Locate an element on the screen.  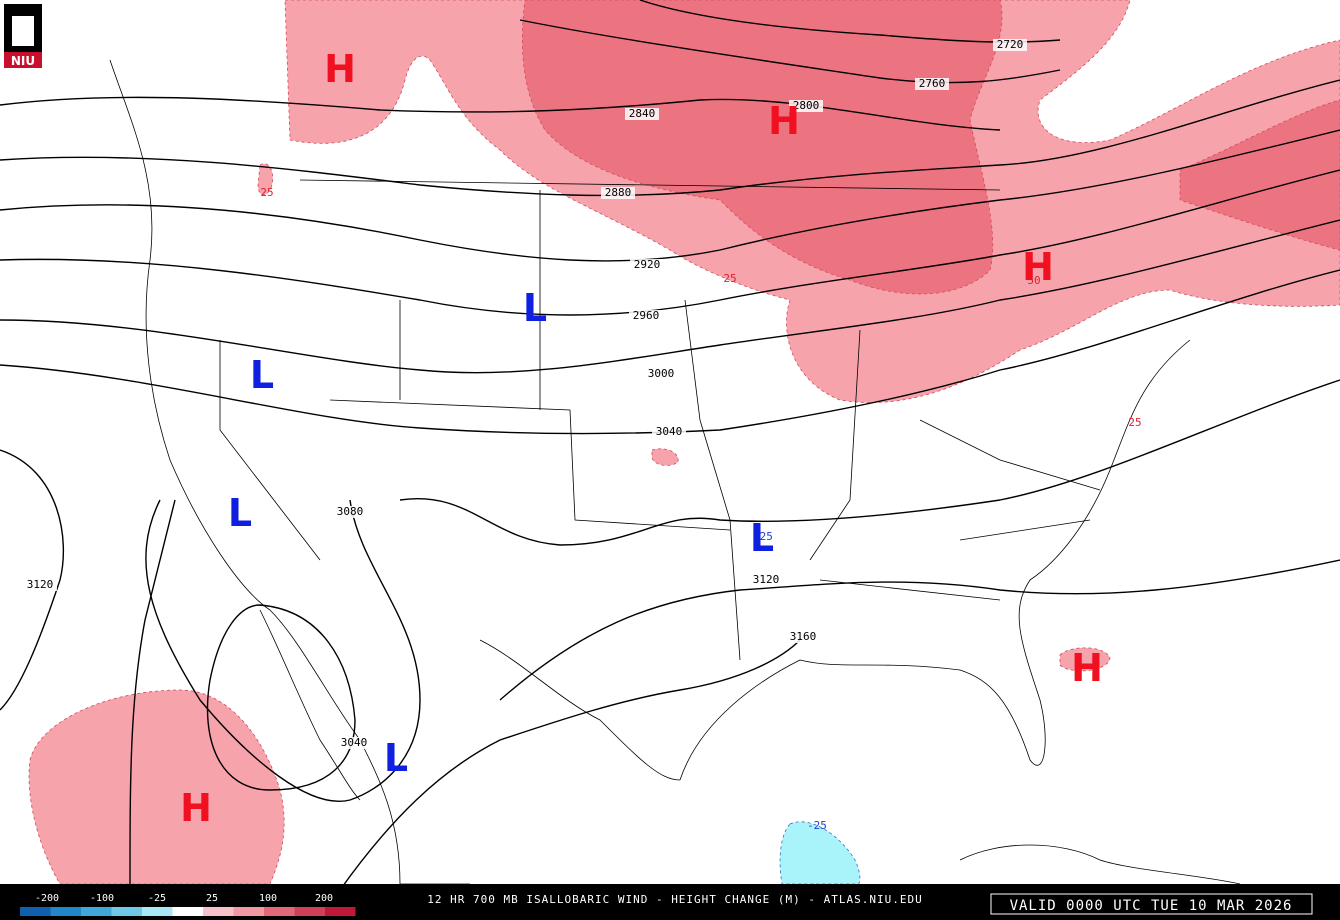
colorbar-label: 200 is located at coordinates (324, 898).